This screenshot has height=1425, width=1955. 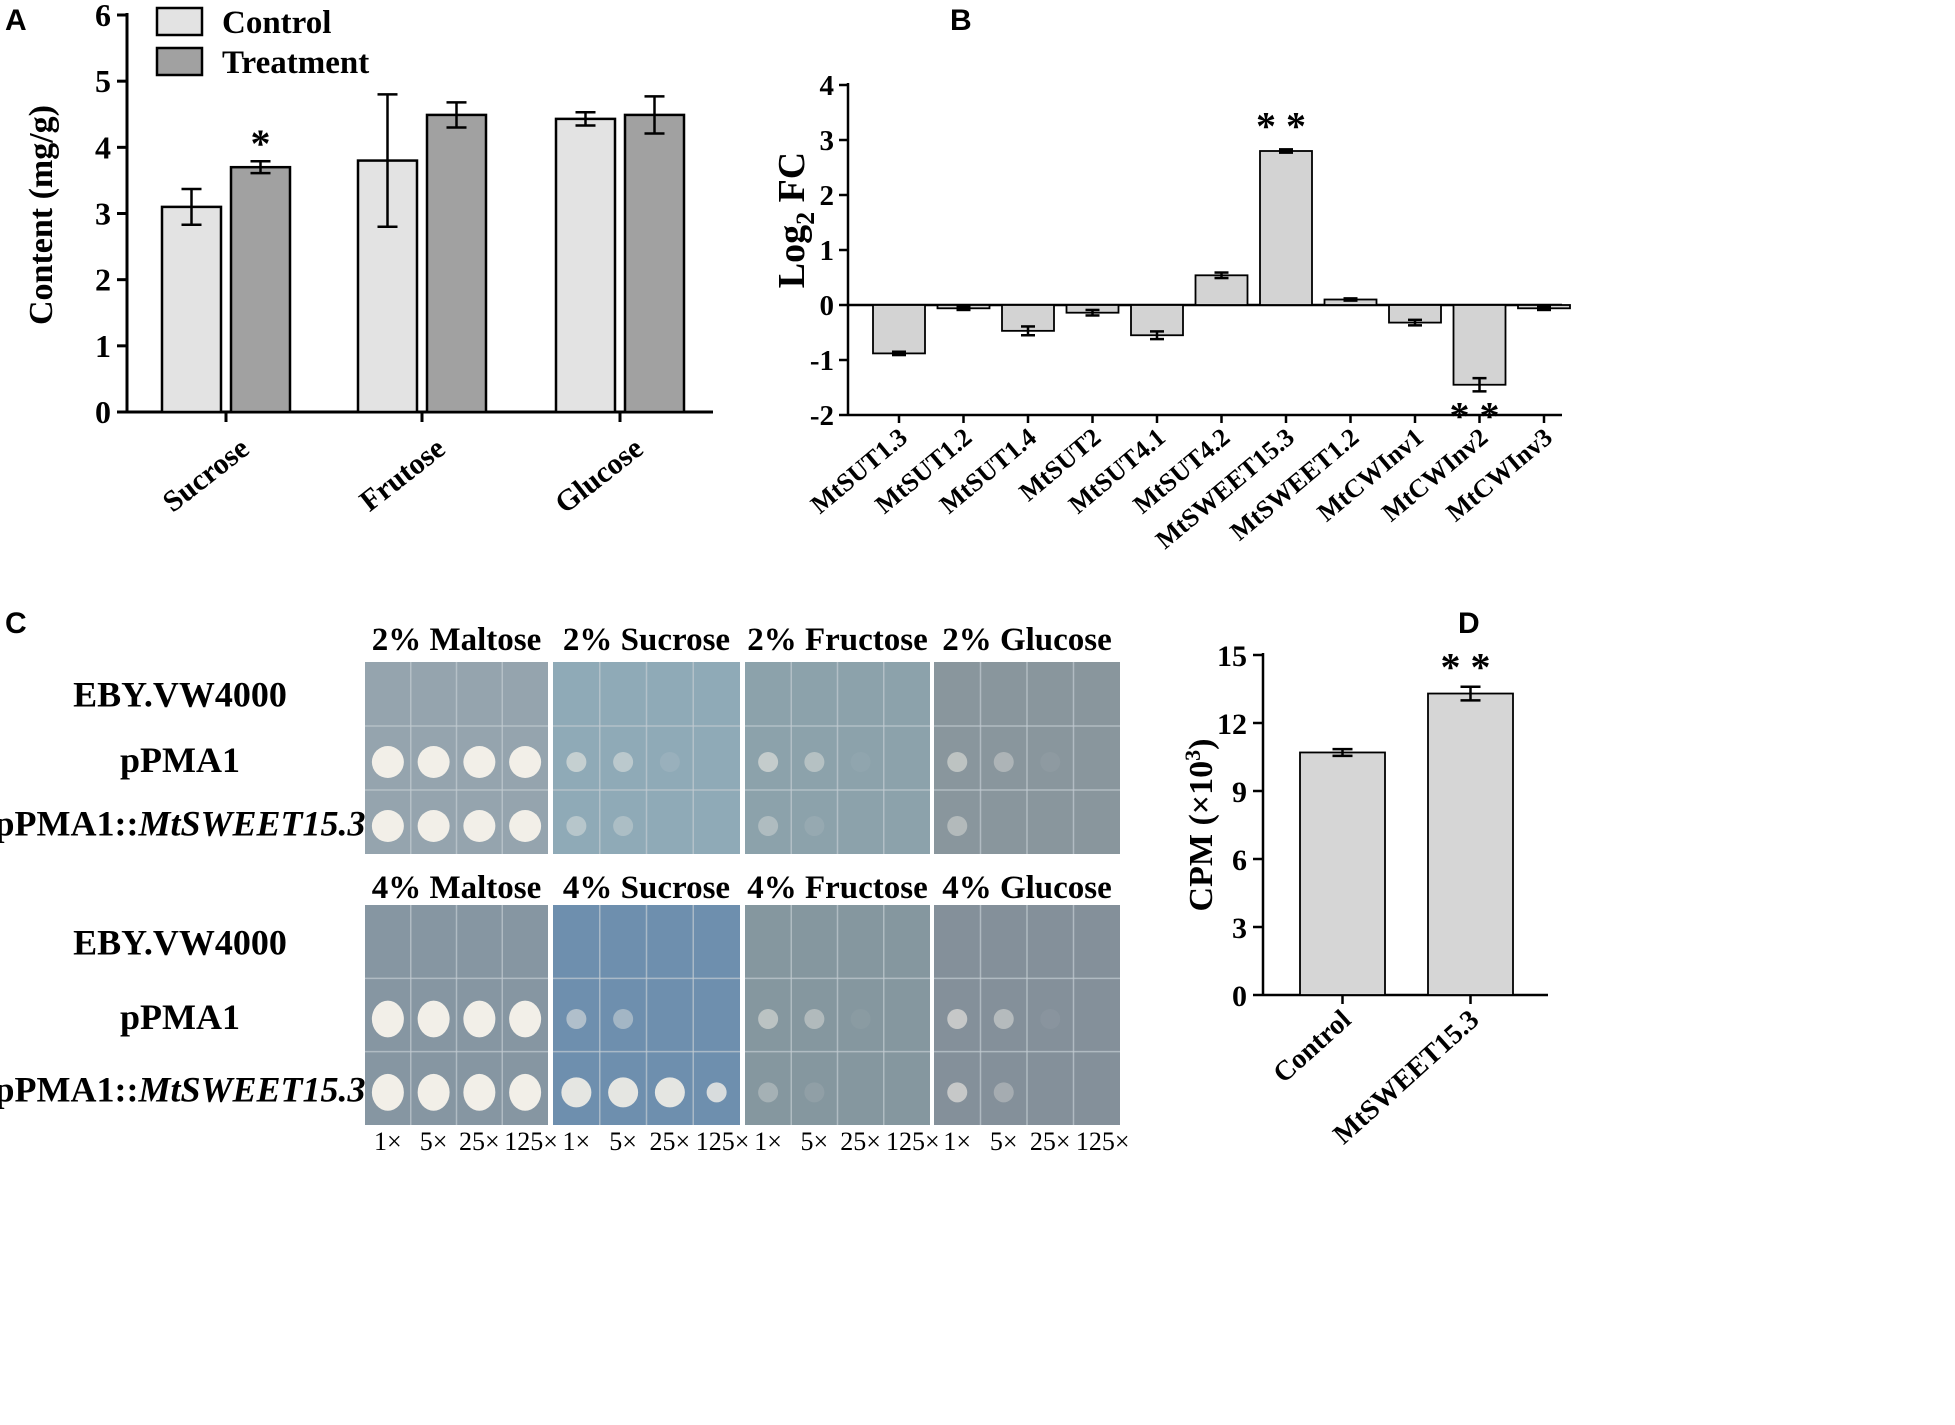 What do you see at coordinates (103, 214) in the screenshot?
I see `a-y-tick-label: 3` at bounding box center [103, 214].